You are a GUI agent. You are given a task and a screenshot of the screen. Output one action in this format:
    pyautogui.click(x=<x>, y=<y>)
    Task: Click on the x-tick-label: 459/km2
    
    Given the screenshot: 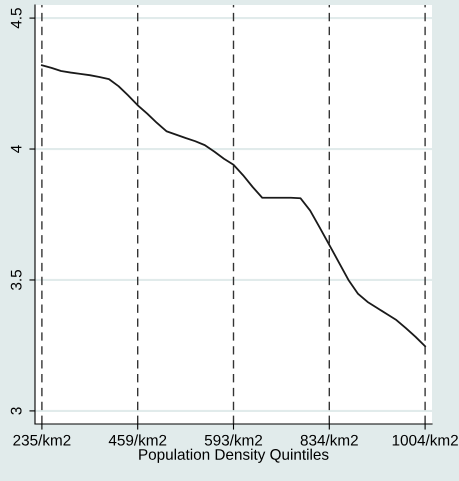 What is the action you would take?
    pyautogui.click(x=137, y=440)
    